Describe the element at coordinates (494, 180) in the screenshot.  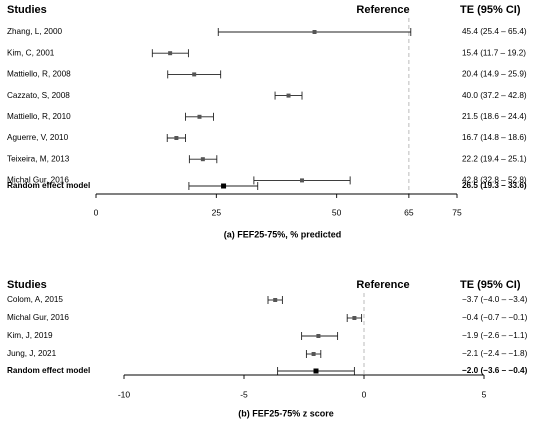
I see `te-value: 42.8 (32.8 – 52.8)` at that location.